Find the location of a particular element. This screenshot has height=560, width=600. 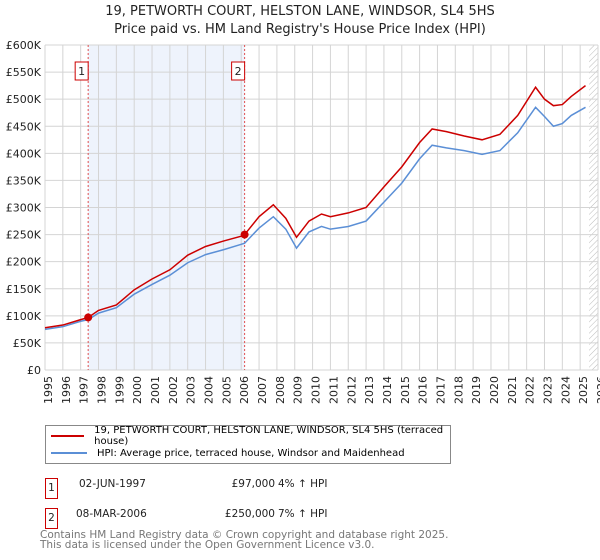

y-tick-label: £350K is located at coordinates (24, 180).